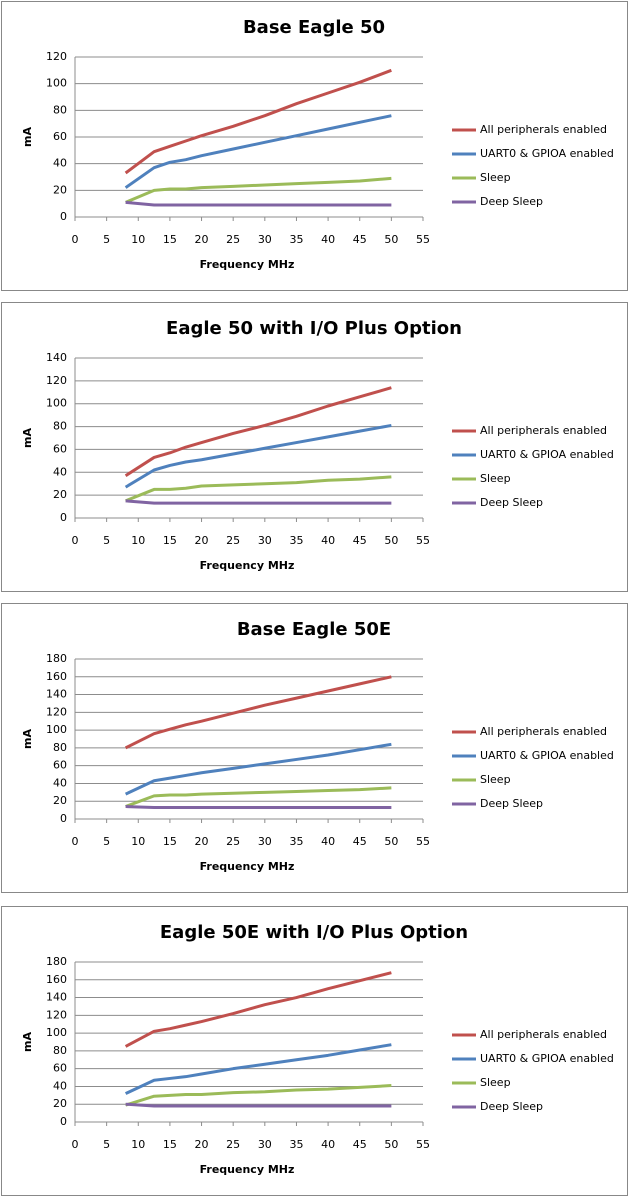 Image resolution: width=630 pixels, height=1196 pixels. Describe the element at coordinates (60, 782) in the screenshot. I see `y-tick-label: 40` at that location.